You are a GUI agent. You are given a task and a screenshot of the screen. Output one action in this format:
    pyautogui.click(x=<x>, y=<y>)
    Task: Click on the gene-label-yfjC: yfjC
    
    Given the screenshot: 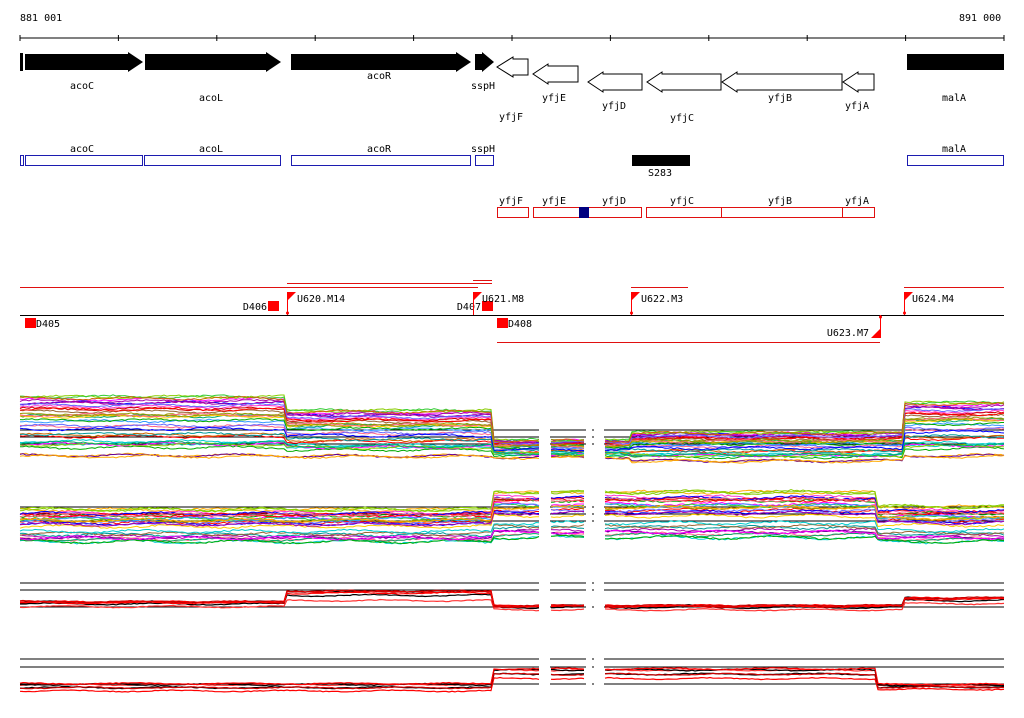 What is the action you would take?
    pyautogui.click(x=682, y=118)
    